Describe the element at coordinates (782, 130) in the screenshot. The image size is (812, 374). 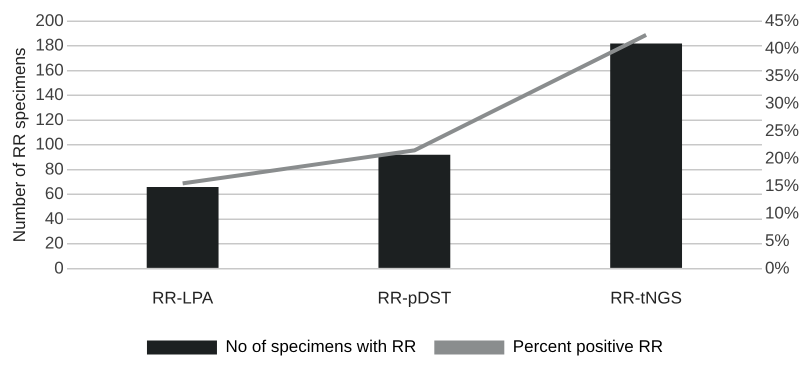
I see `y2-tick-label: 25%` at that location.